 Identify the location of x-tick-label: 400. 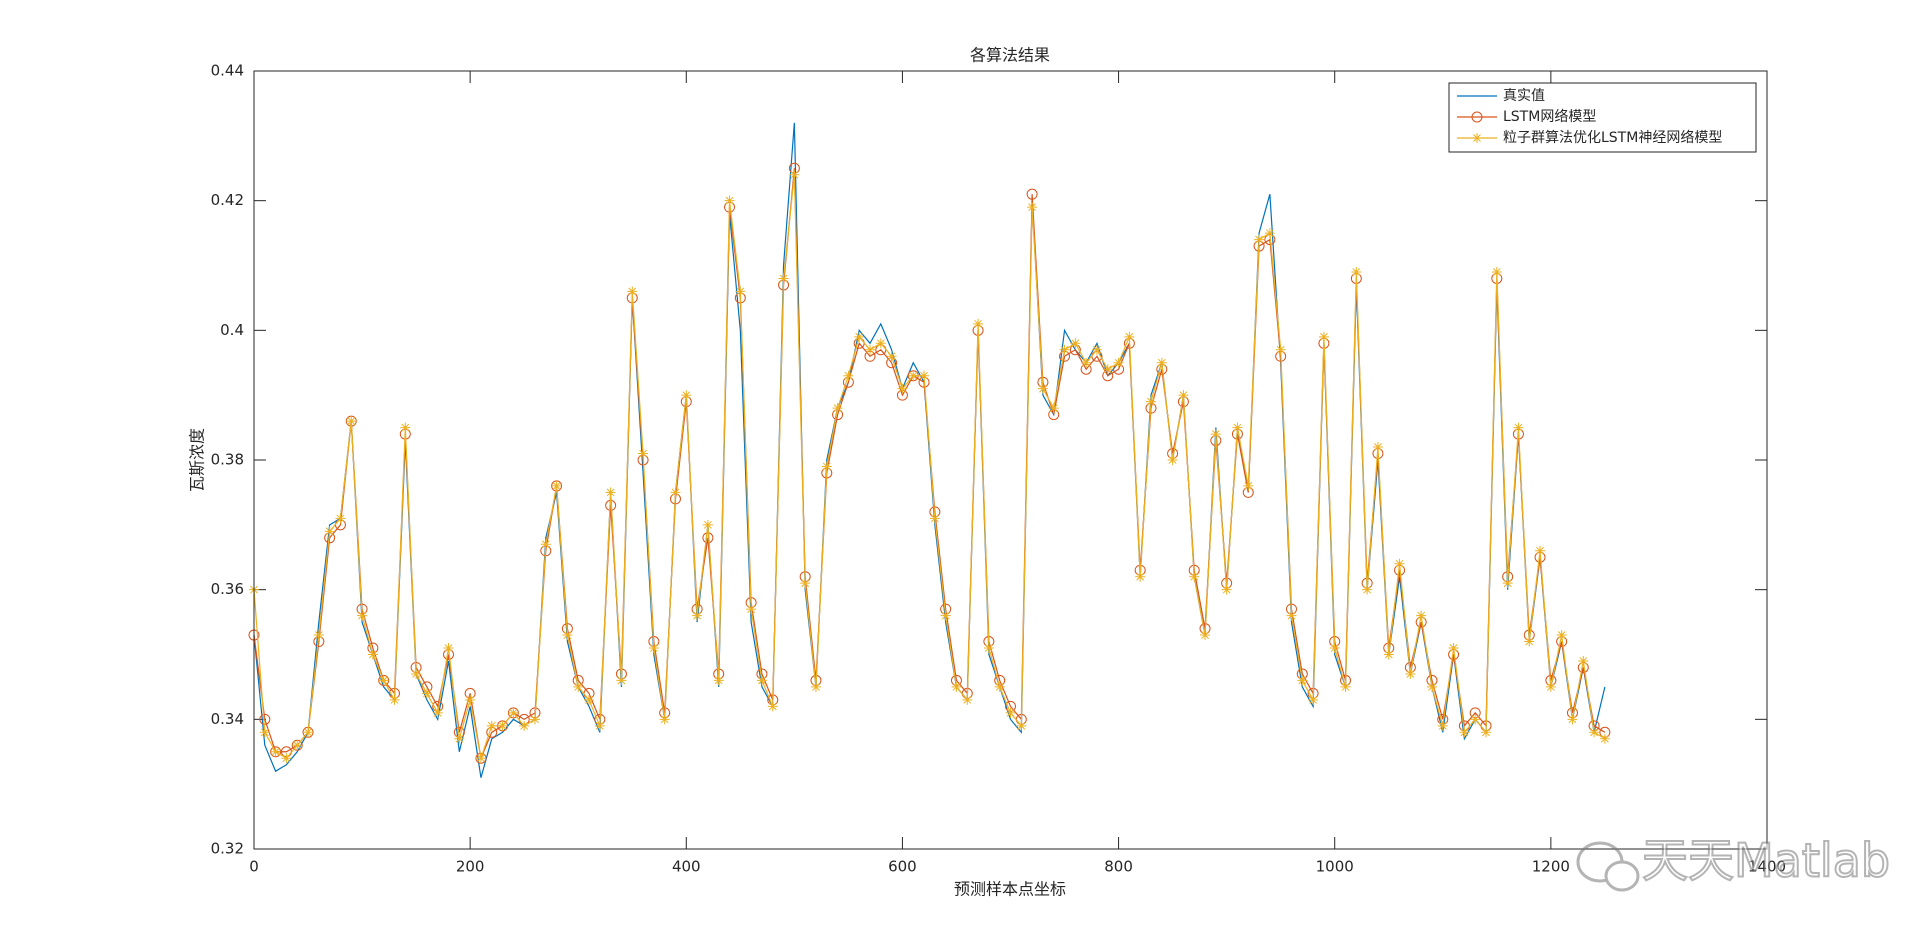
(686, 867).